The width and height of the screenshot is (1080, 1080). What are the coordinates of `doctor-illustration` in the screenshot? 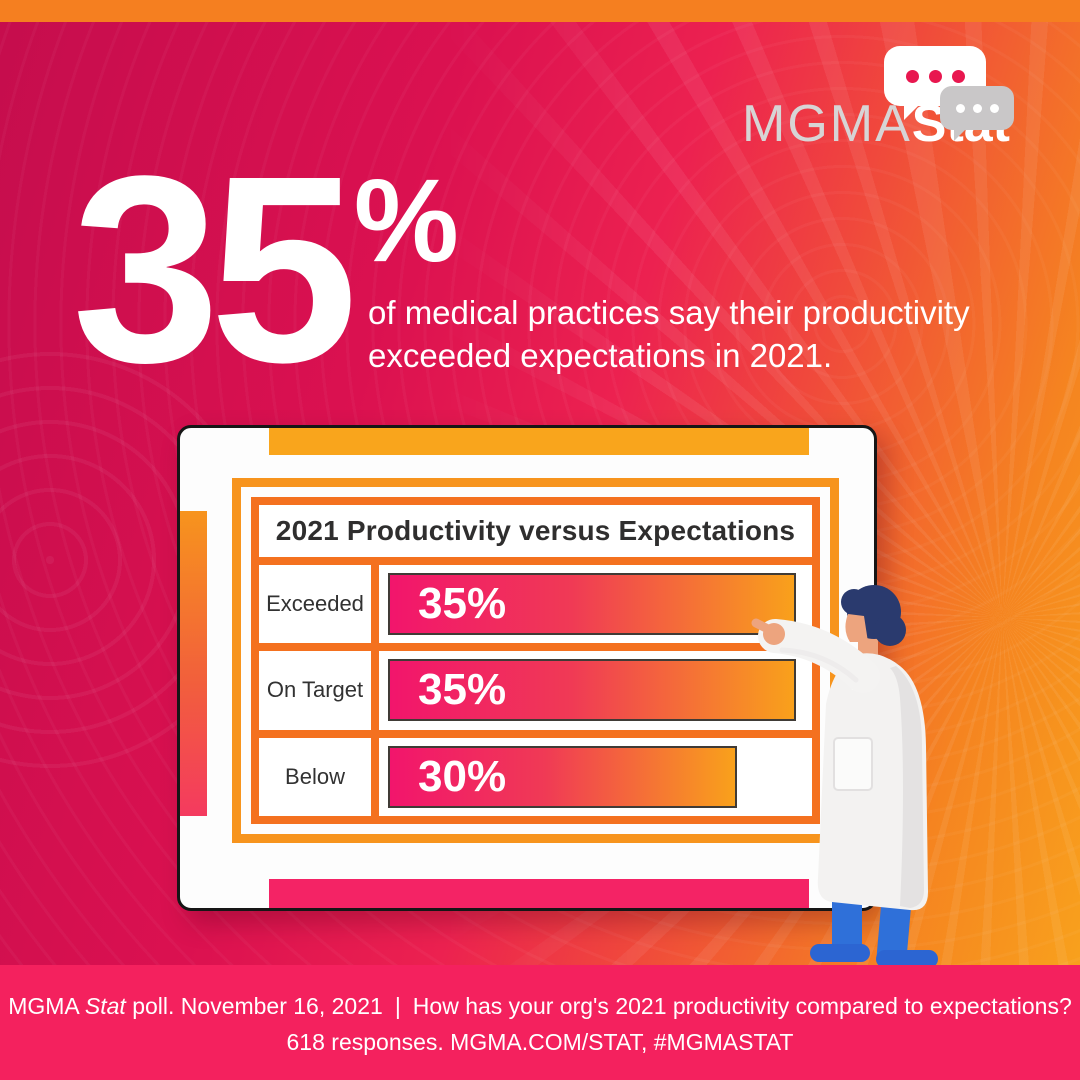 It's located at (844, 776).